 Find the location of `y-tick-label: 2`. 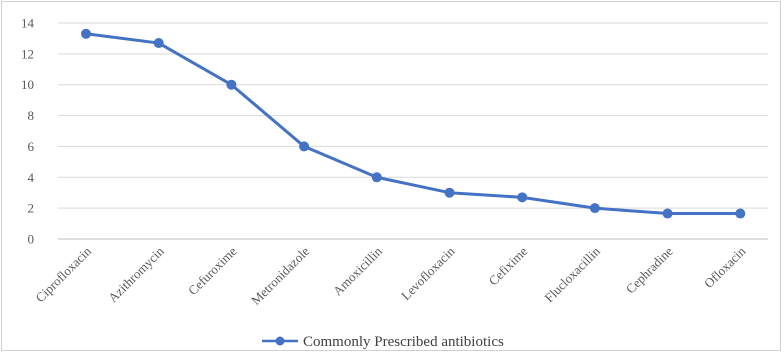

y-tick-label: 2 is located at coordinates (31, 208).